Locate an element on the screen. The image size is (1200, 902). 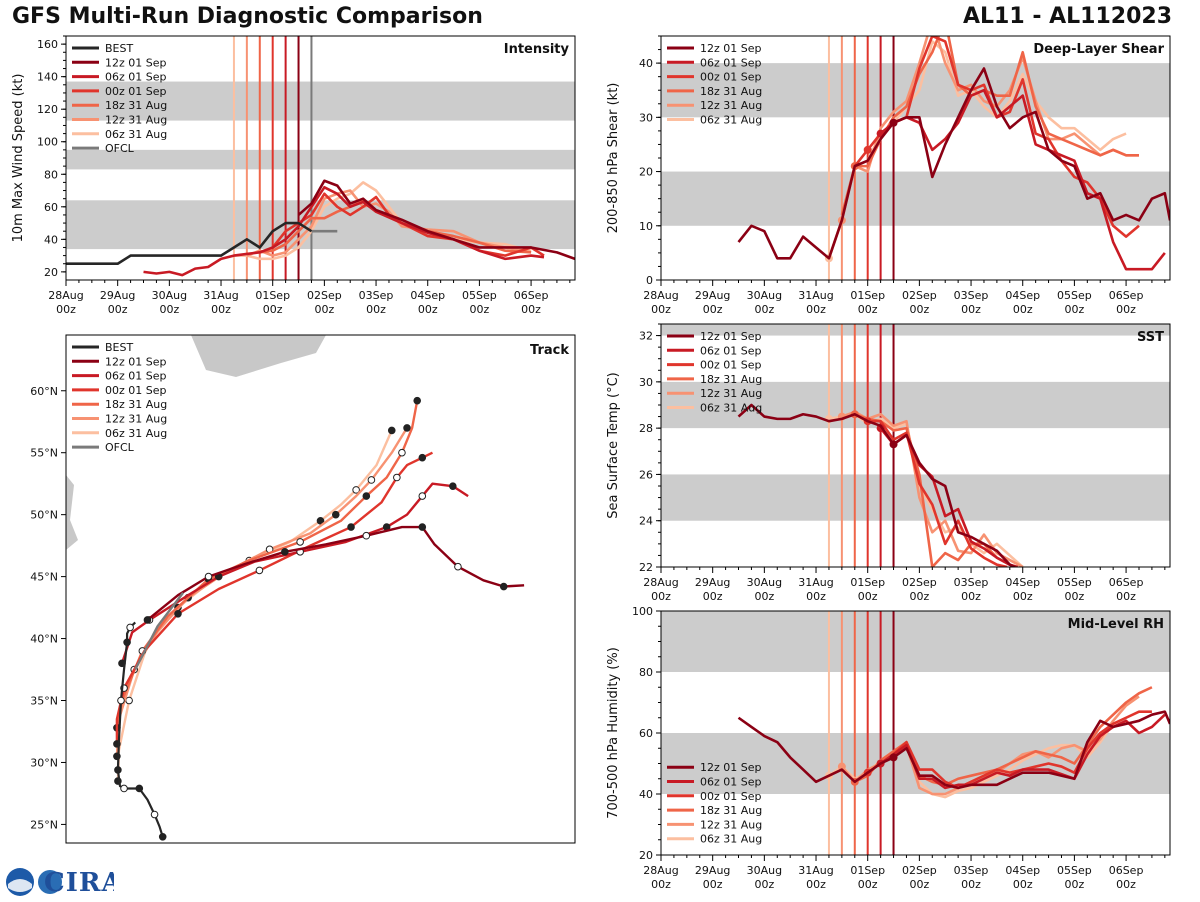
y-tick-label: 60 is located at coordinates (51, 207).